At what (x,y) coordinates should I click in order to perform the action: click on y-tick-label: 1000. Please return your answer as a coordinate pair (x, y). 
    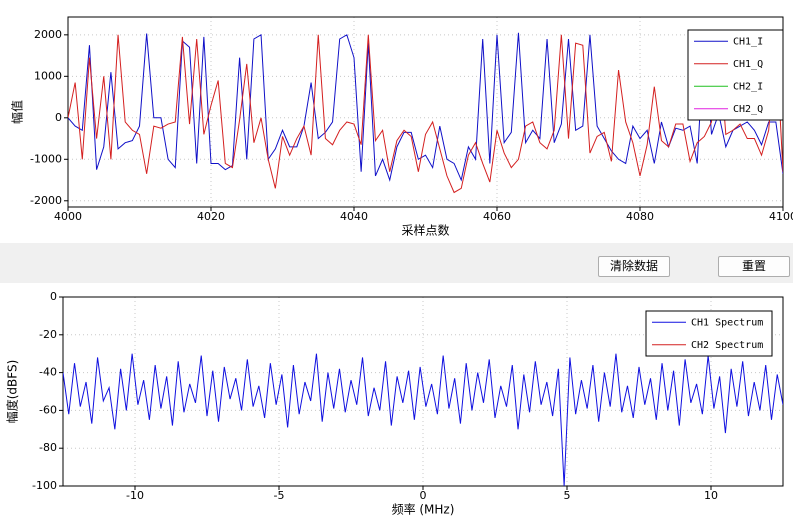
    Looking at the image, I should click on (48, 75).